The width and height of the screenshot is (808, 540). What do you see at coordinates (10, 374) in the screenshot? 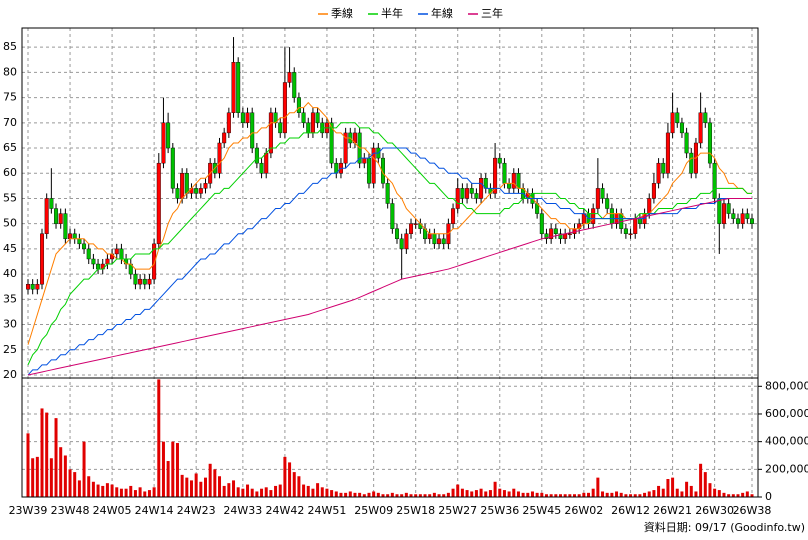
I see `y-tick-label: 20` at bounding box center [10, 374].